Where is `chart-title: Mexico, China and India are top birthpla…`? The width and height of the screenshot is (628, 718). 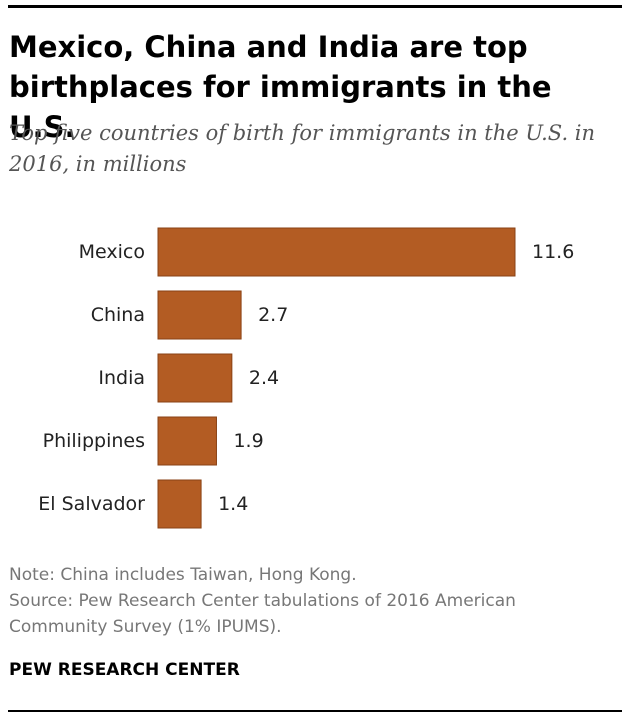 chart-title: Mexico, China and India are top birthpla… is located at coordinates (280, 87).